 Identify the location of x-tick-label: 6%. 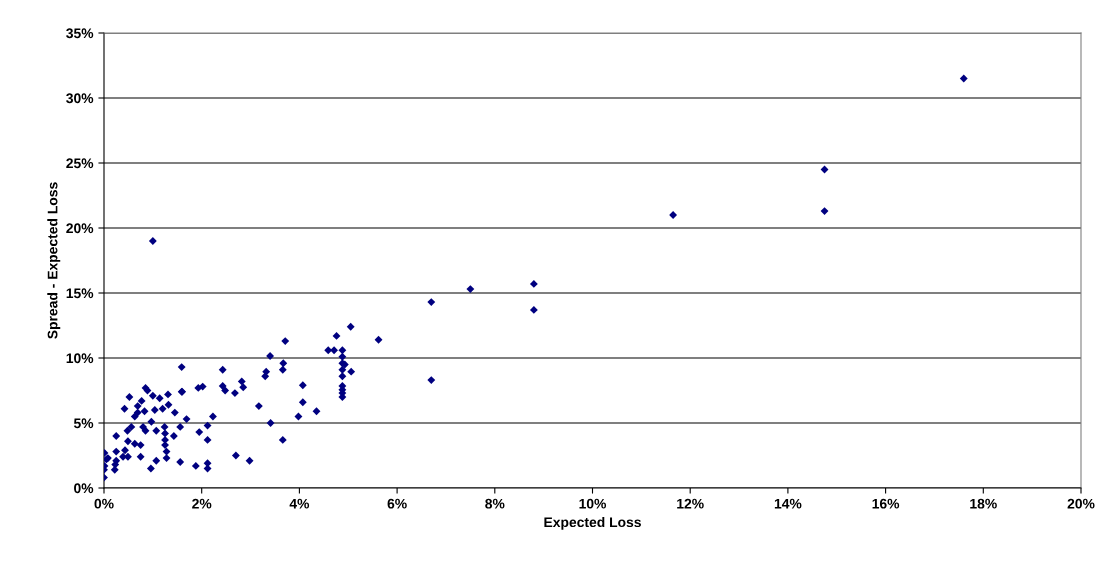
(397, 503).